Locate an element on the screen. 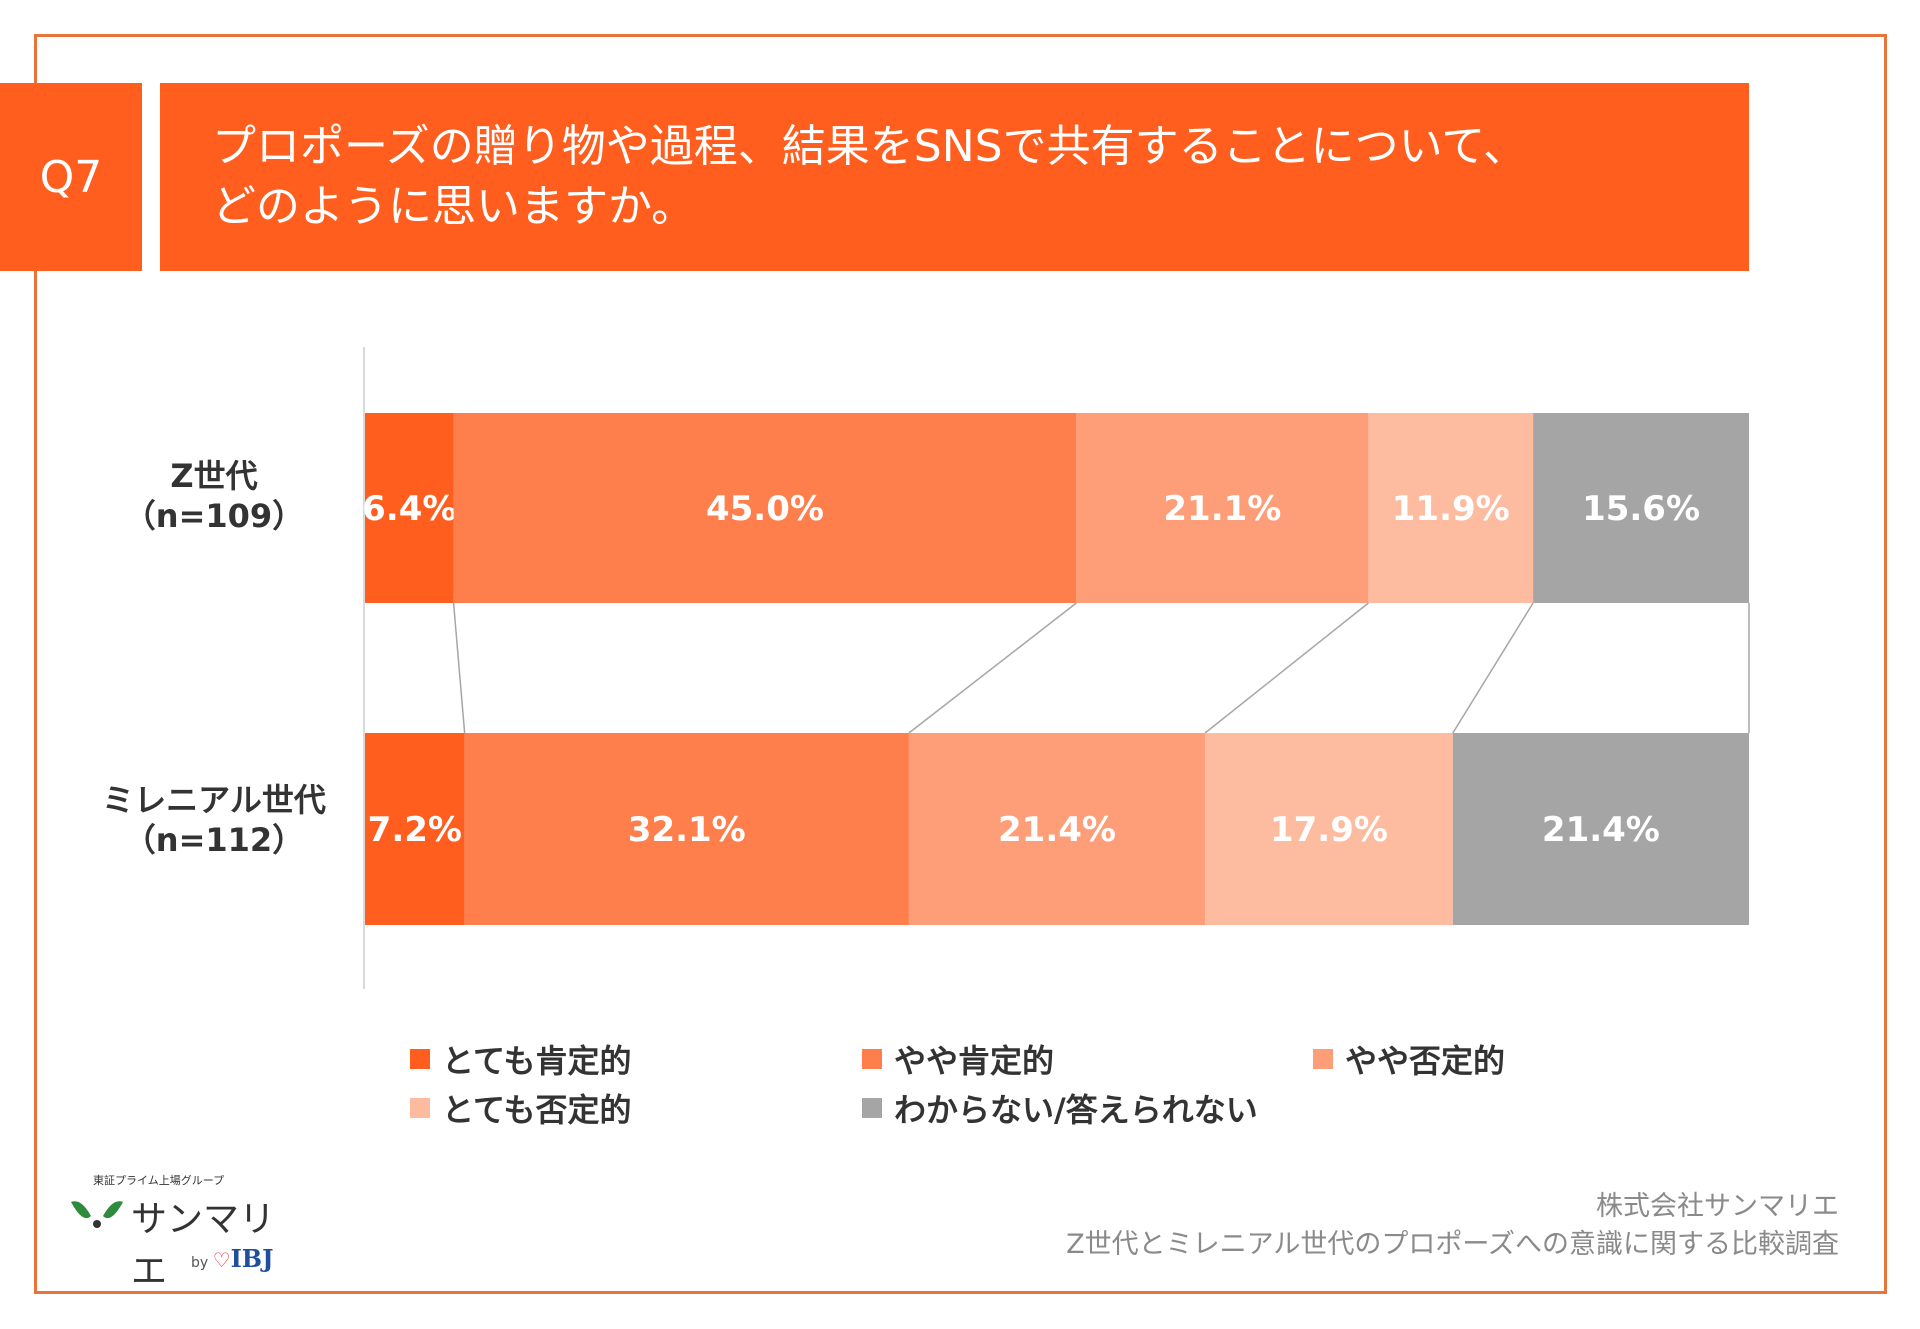 This screenshot has height=1329, width=1920. leaf-icon is located at coordinates (97, 1214).